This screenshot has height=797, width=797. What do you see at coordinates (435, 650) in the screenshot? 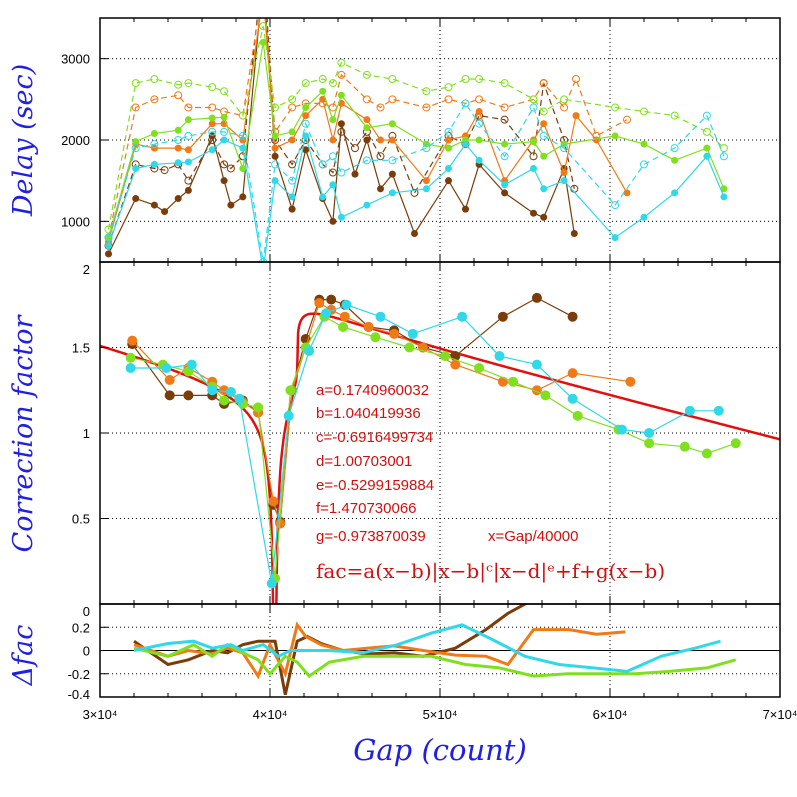
I see `panel3-series-group` at bounding box center [435, 650].